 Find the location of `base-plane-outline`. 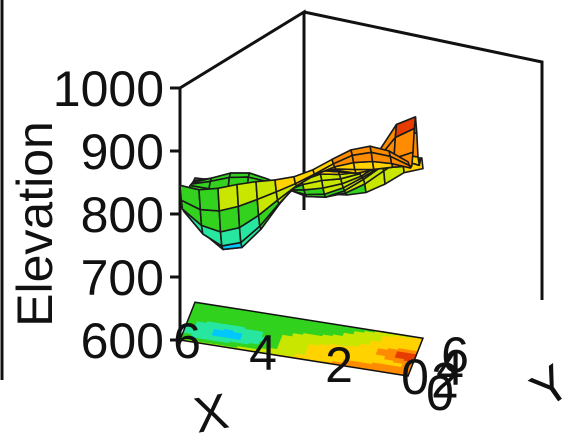

base-plane-outline is located at coordinates (301, 339).